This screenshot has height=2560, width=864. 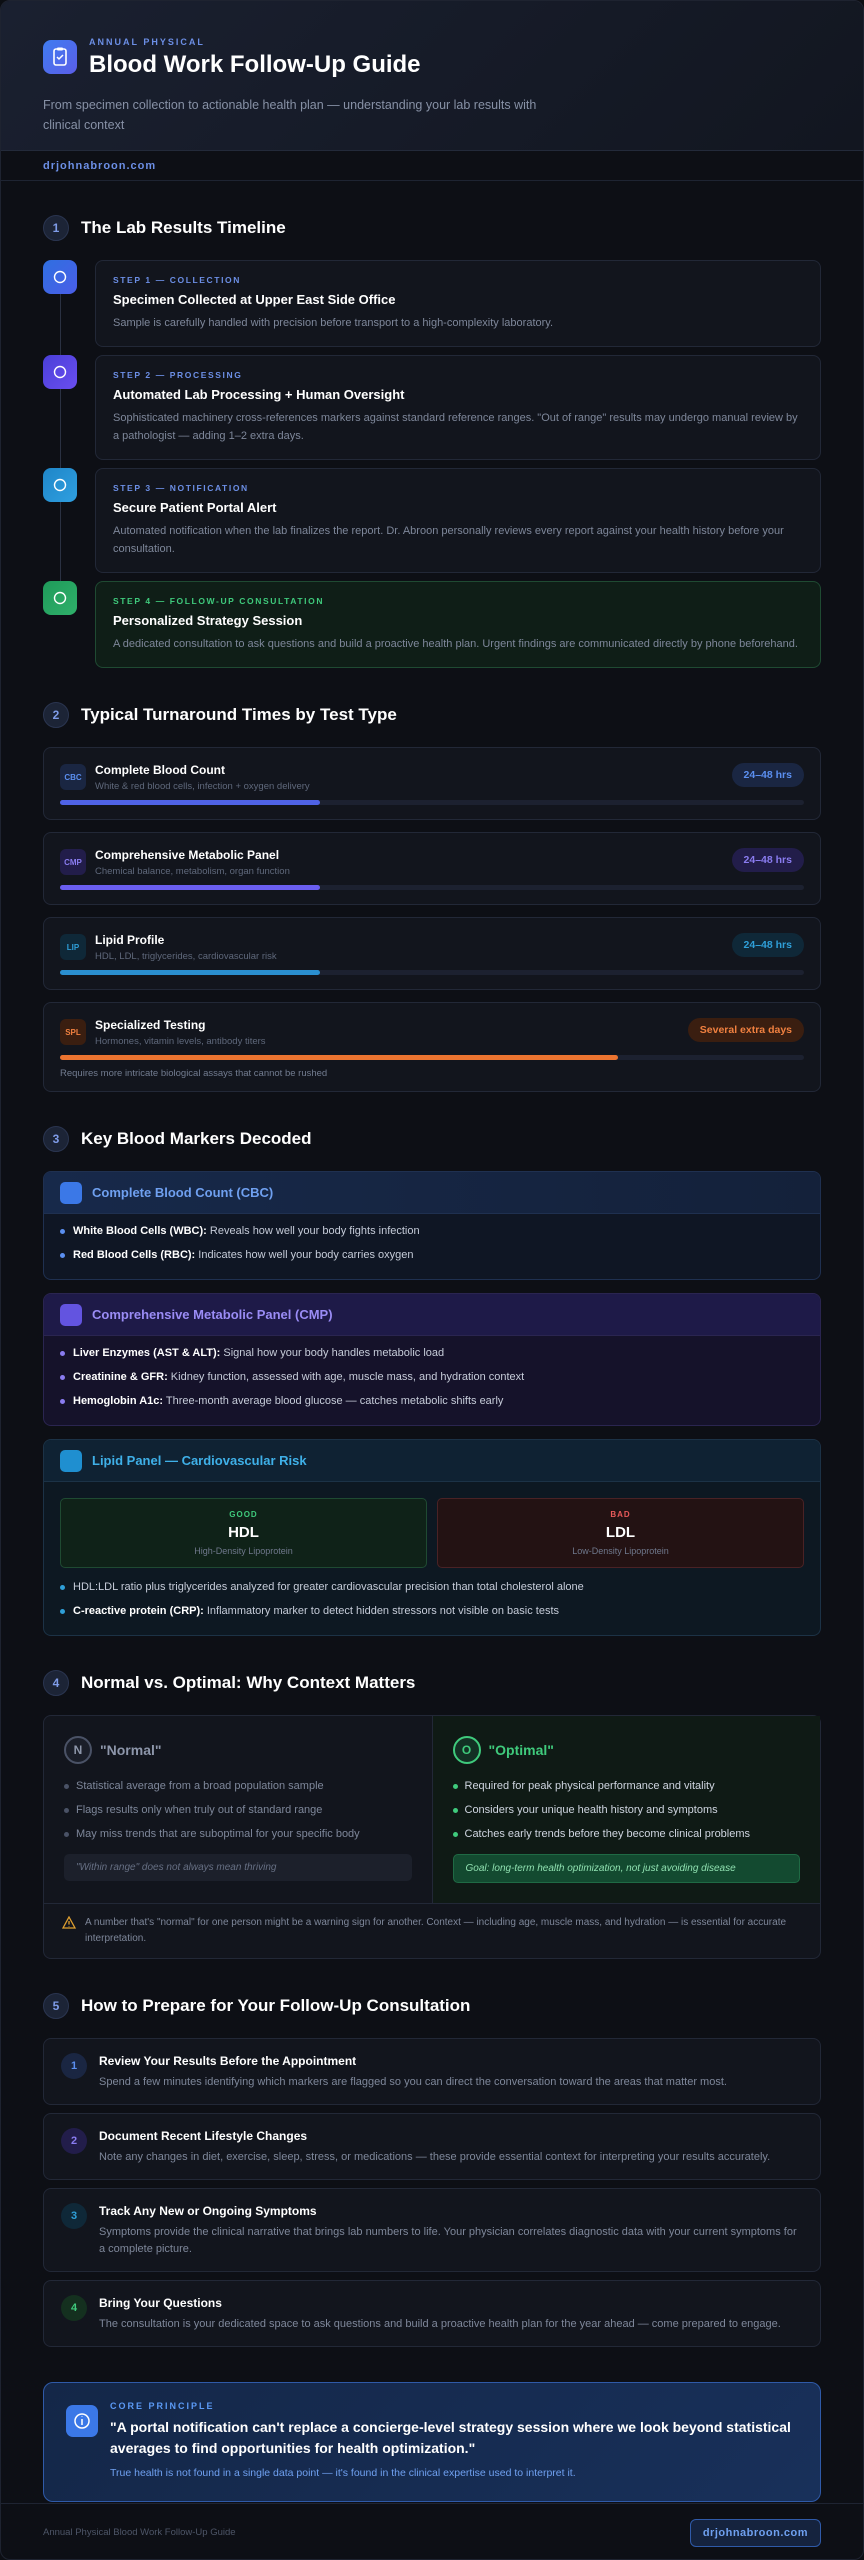 I want to click on info-icon, so click(x=82, y=2421).